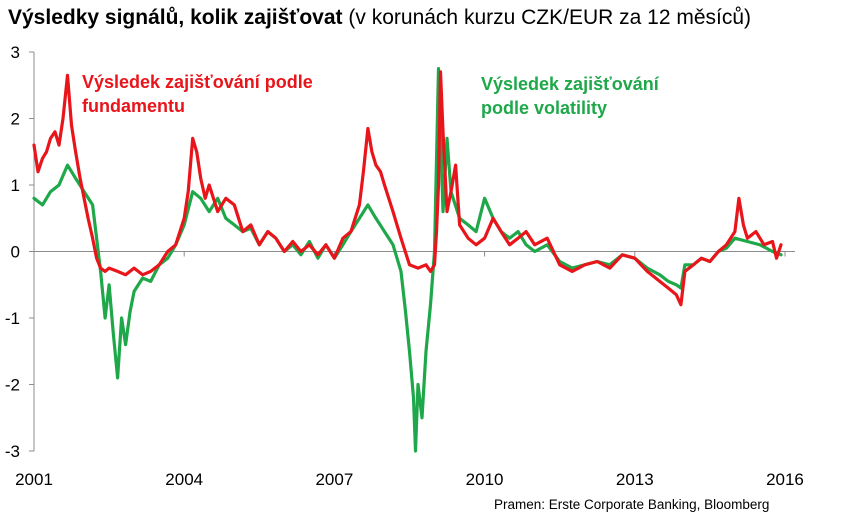 The height and width of the screenshot is (521, 860). Describe the element at coordinates (15, 119) in the screenshot. I see `y-tick-label: 2` at that location.